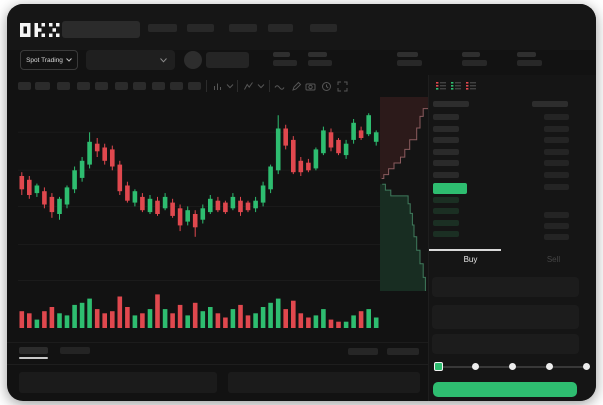  I want to click on tab-sell: Sell, so click(553, 259).